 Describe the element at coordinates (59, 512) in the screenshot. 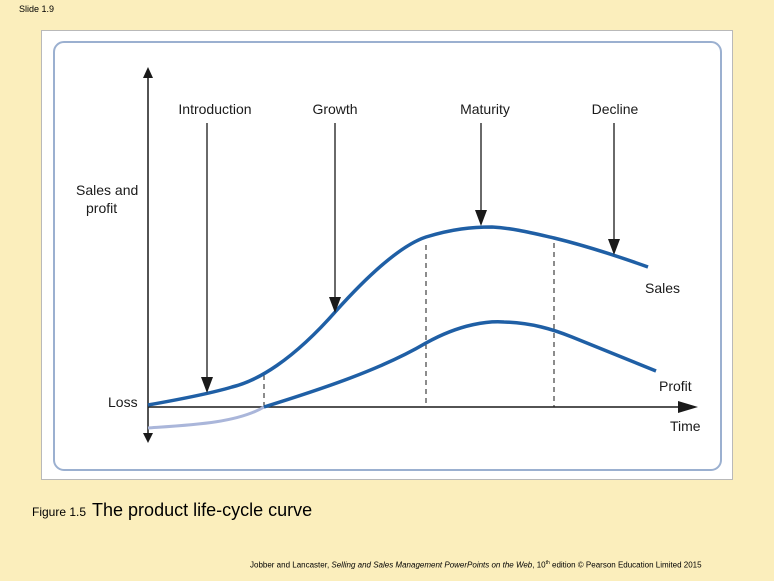

I see `figure-number: Figure 1.5` at that location.